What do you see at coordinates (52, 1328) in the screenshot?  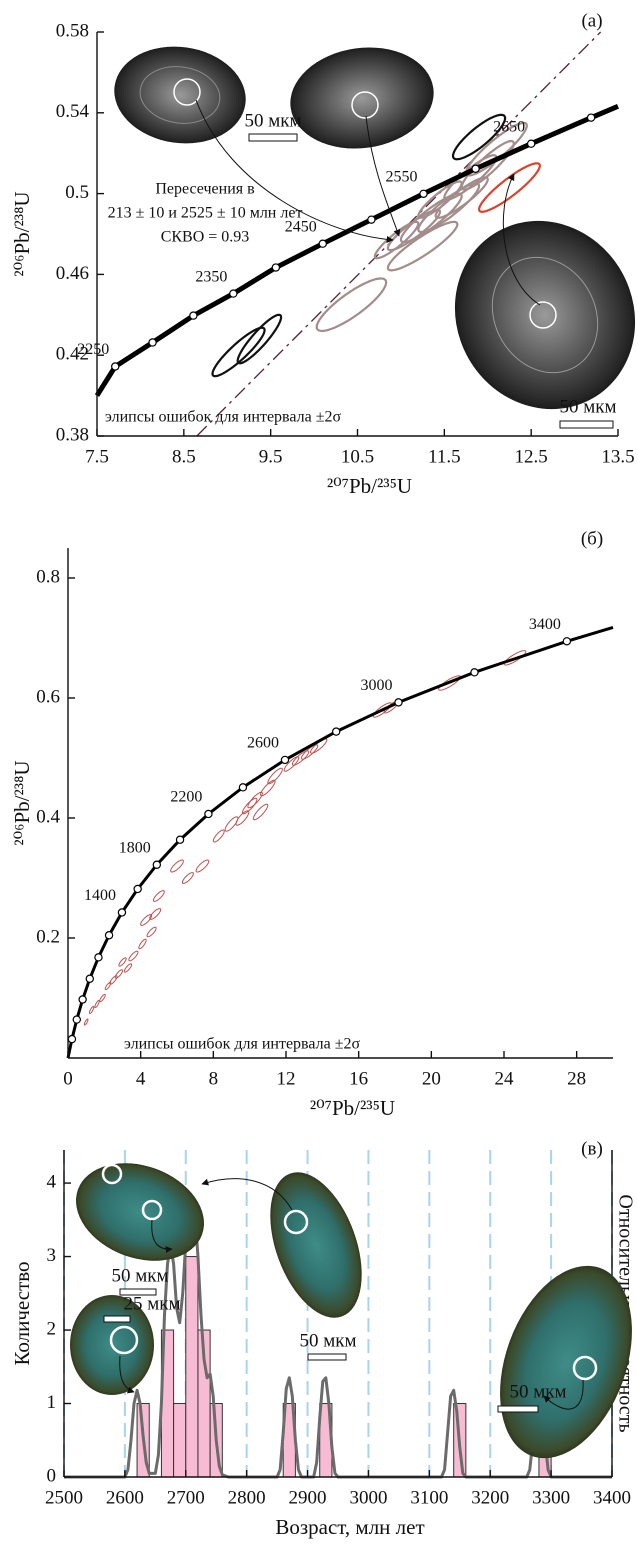 I see `y-tick-label: 2` at bounding box center [52, 1328].